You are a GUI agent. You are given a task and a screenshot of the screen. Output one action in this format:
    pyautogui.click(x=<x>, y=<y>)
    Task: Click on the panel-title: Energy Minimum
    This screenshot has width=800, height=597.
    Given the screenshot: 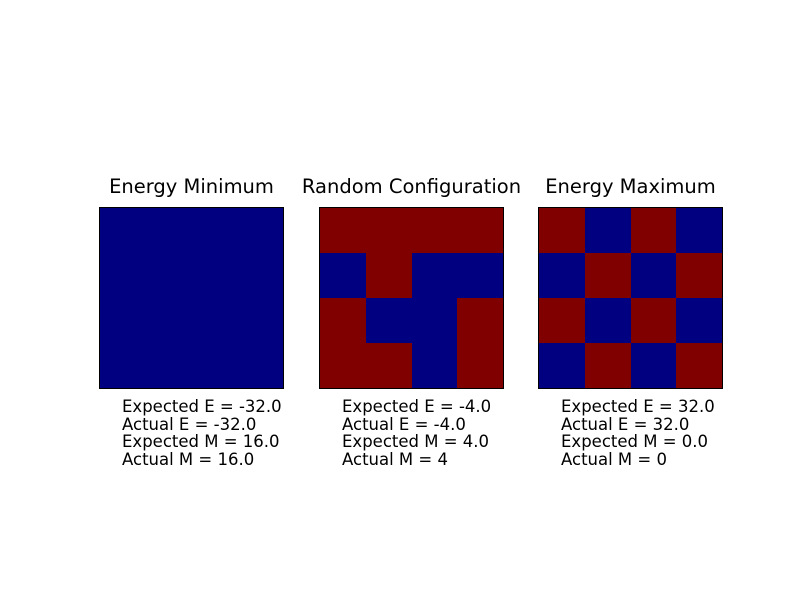 What is the action you would take?
    pyautogui.click(x=191, y=186)
    